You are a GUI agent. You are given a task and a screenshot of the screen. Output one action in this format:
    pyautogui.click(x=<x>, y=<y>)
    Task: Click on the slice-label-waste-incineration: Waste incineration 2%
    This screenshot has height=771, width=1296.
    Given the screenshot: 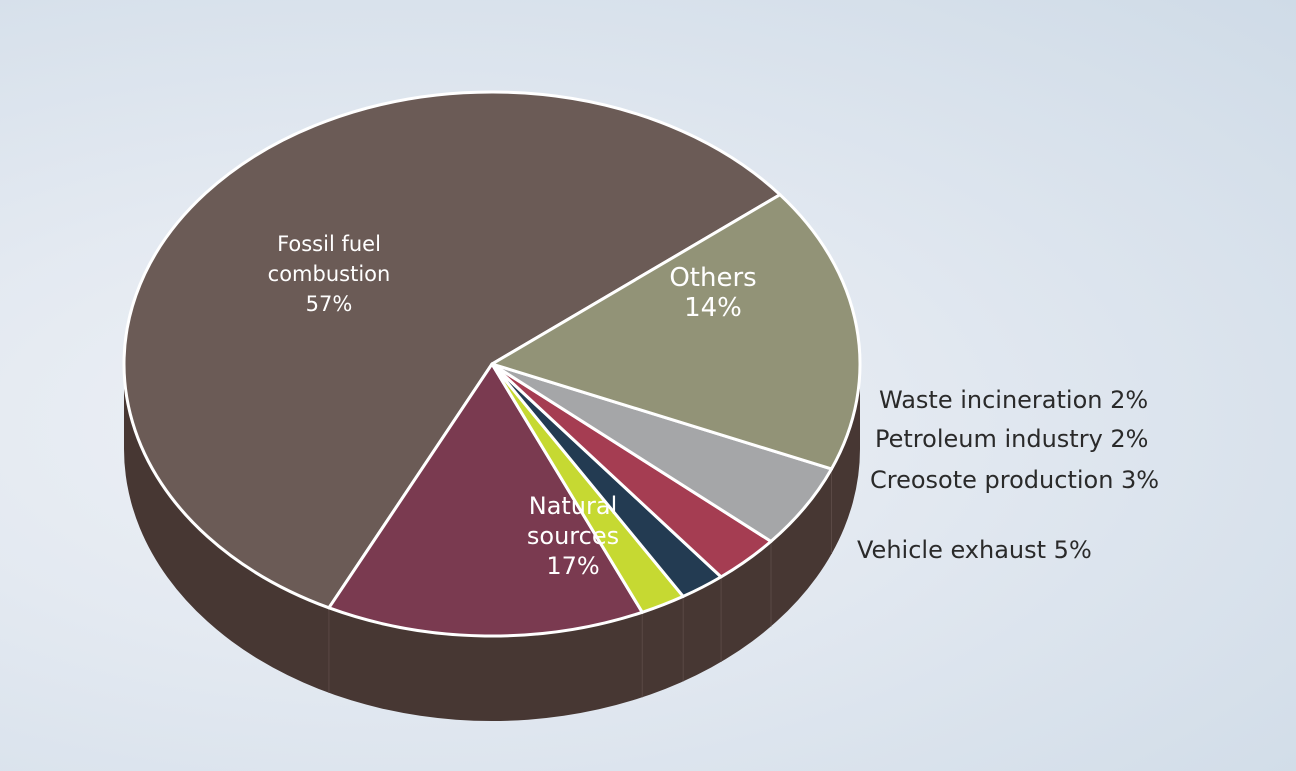 What is the action you would take?
    pyautogui.click(x=1013, y=400)
    